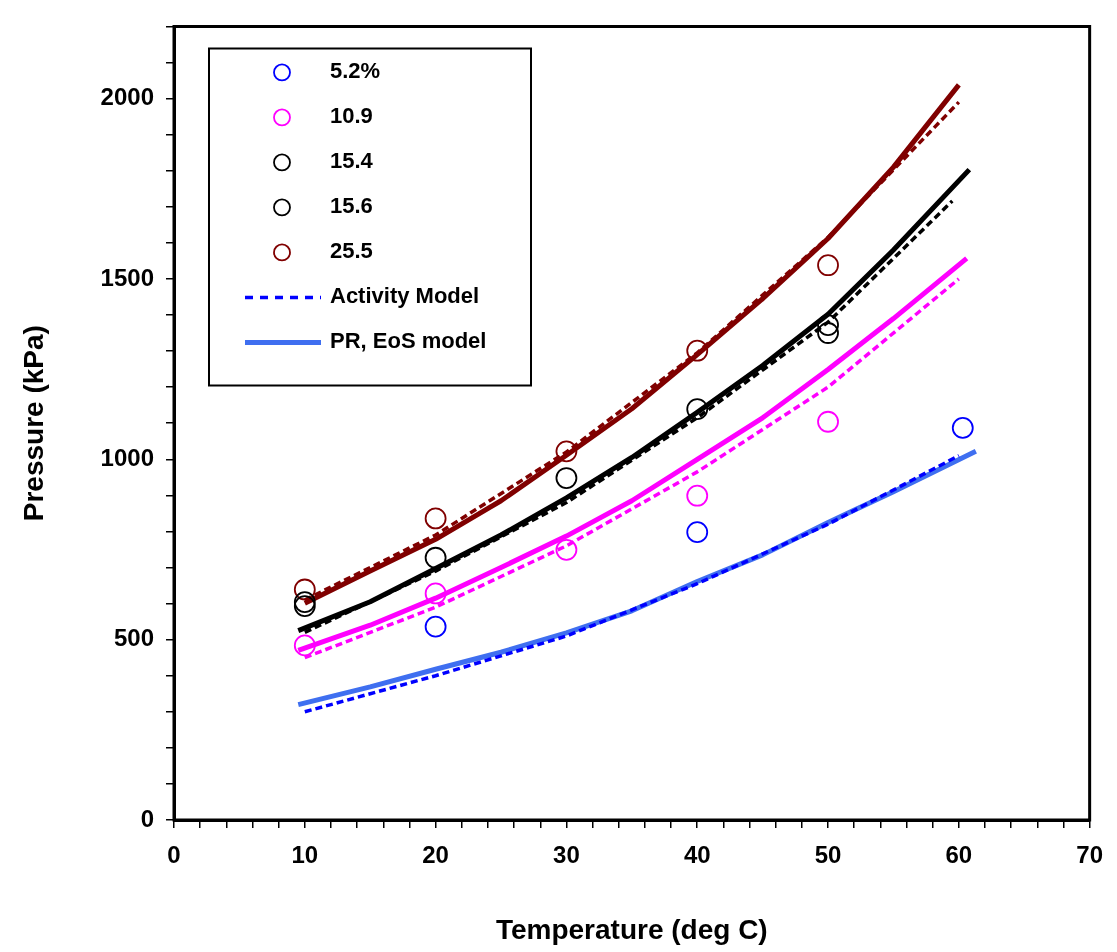  What do you see at coordinates (127, 277) in the screenshot?
I see `y-tick-label: 1500` at bounding box center [127, 277].